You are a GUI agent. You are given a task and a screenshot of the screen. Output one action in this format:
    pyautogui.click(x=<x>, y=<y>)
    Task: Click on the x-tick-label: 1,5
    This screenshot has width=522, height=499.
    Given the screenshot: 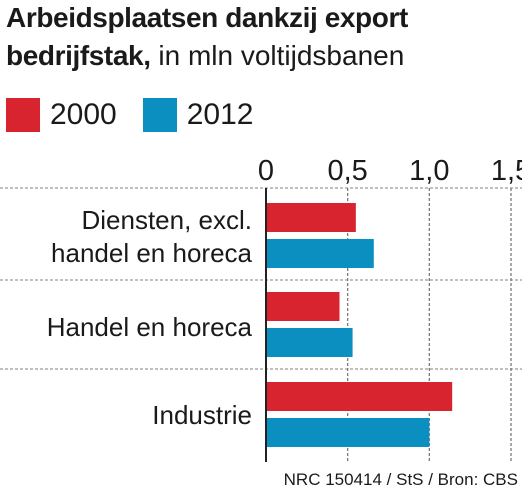 What is the action you would take?
    pyautogui.click(x=506, y=171)
    